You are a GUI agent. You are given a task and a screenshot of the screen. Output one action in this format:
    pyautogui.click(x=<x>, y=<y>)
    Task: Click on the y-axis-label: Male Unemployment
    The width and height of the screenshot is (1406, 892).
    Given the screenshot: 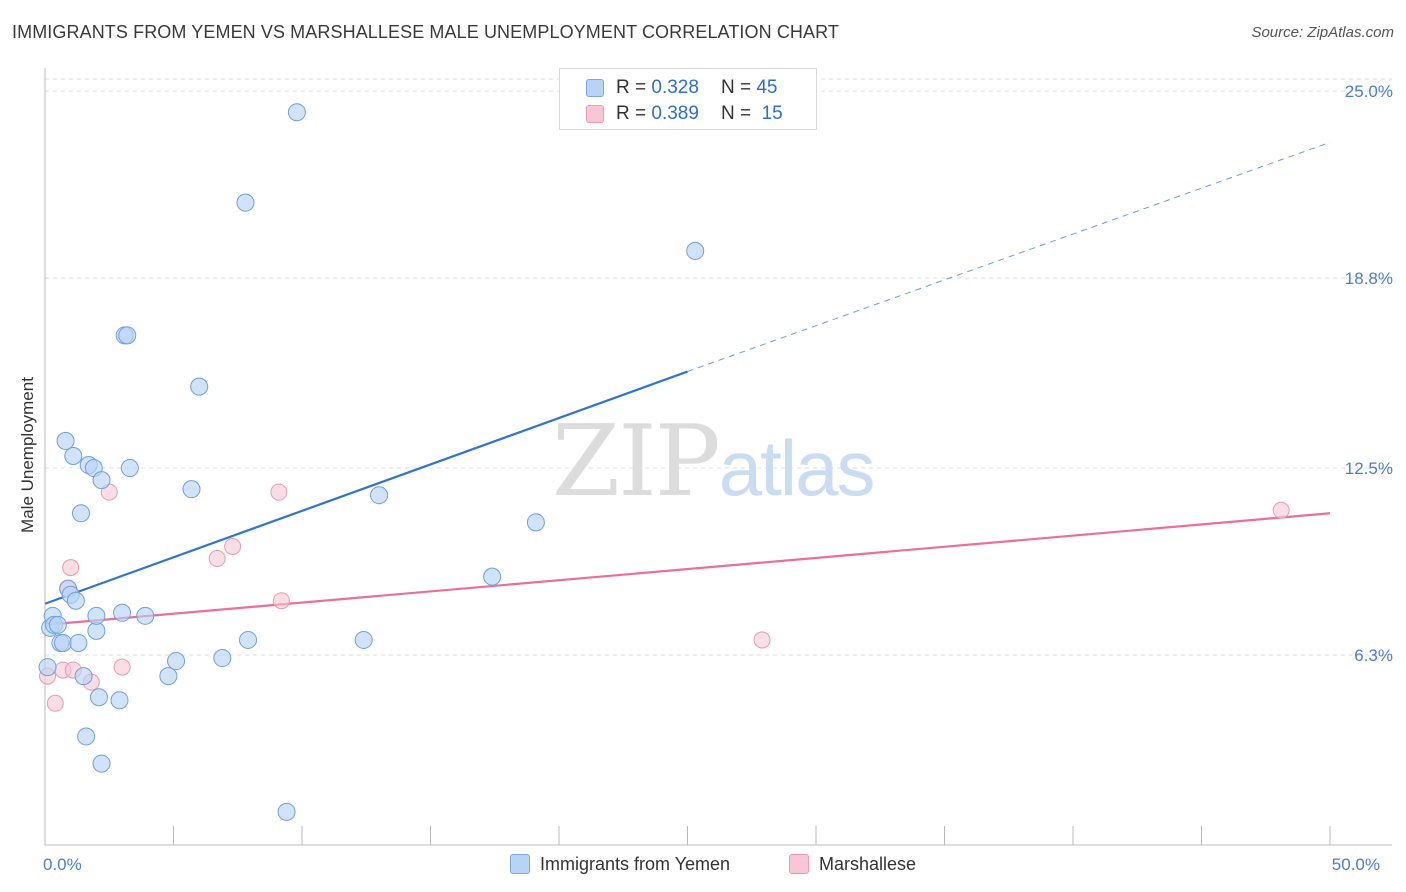 What is the action you would take?
    pyautogui.click(x=27, y=455)
    